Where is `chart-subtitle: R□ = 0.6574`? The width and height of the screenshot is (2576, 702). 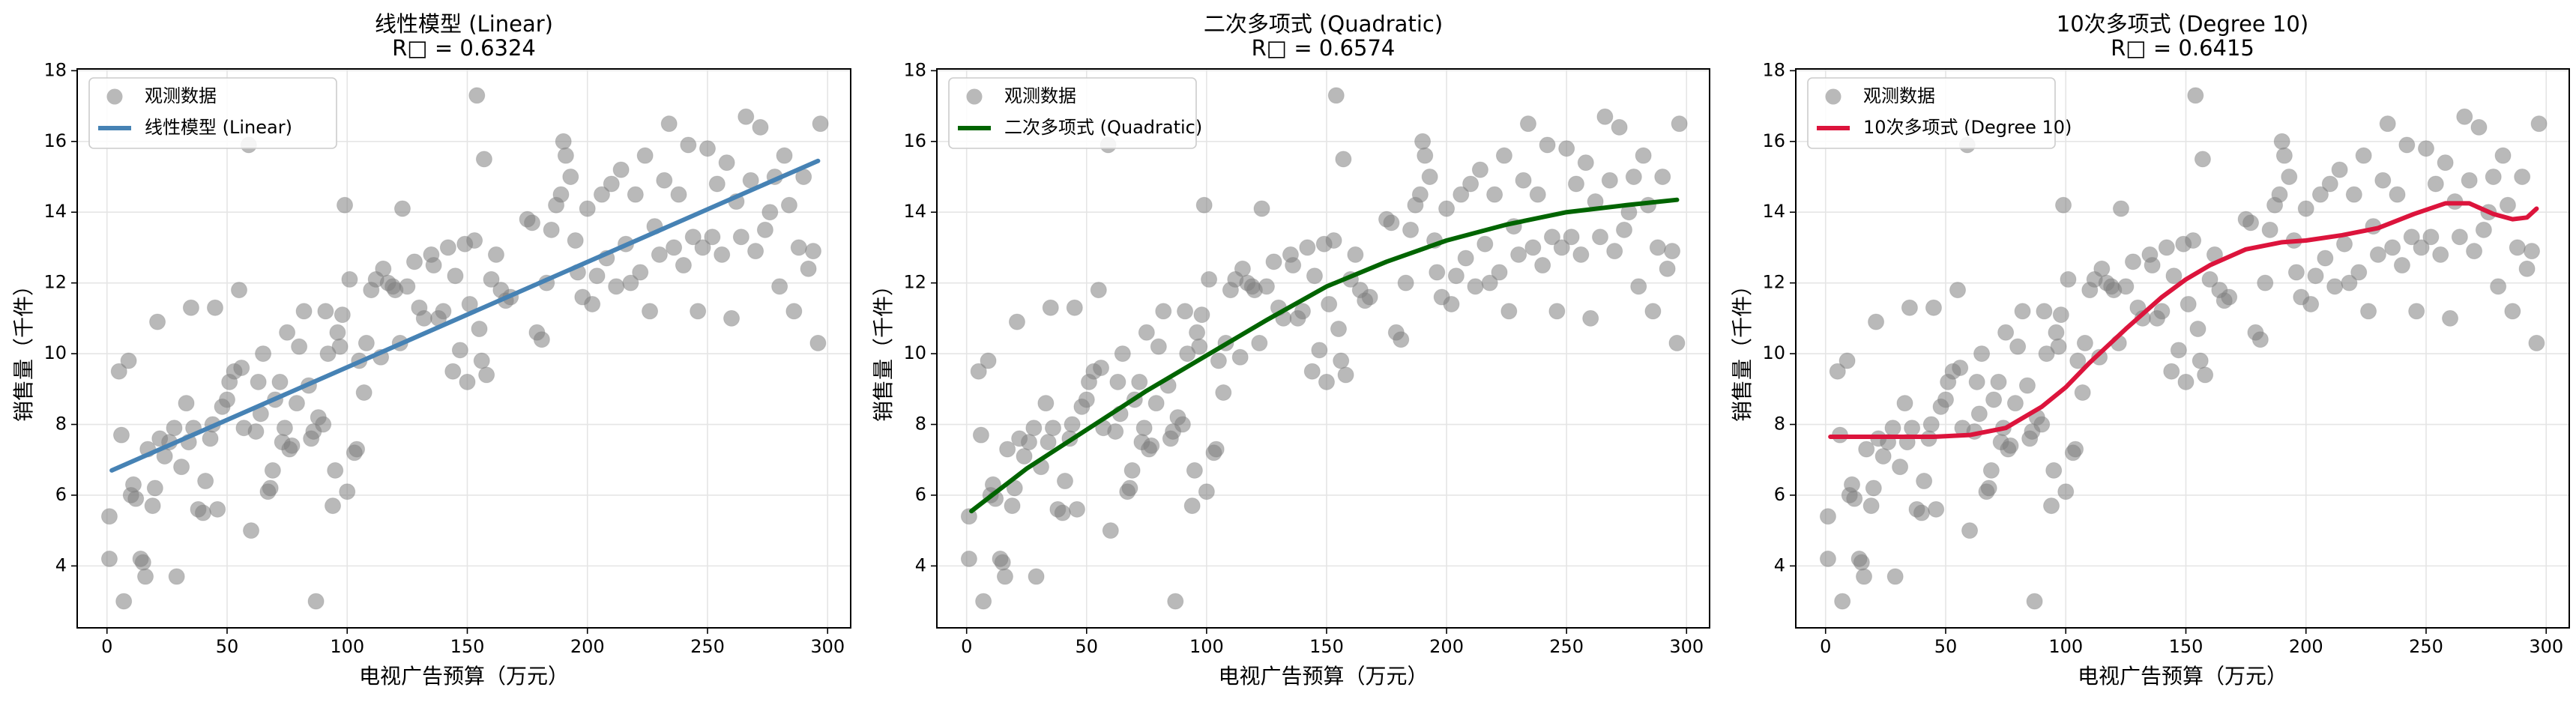
chart-subtitle: R□ = 0.6574 is located at coordinates (1324, 48).